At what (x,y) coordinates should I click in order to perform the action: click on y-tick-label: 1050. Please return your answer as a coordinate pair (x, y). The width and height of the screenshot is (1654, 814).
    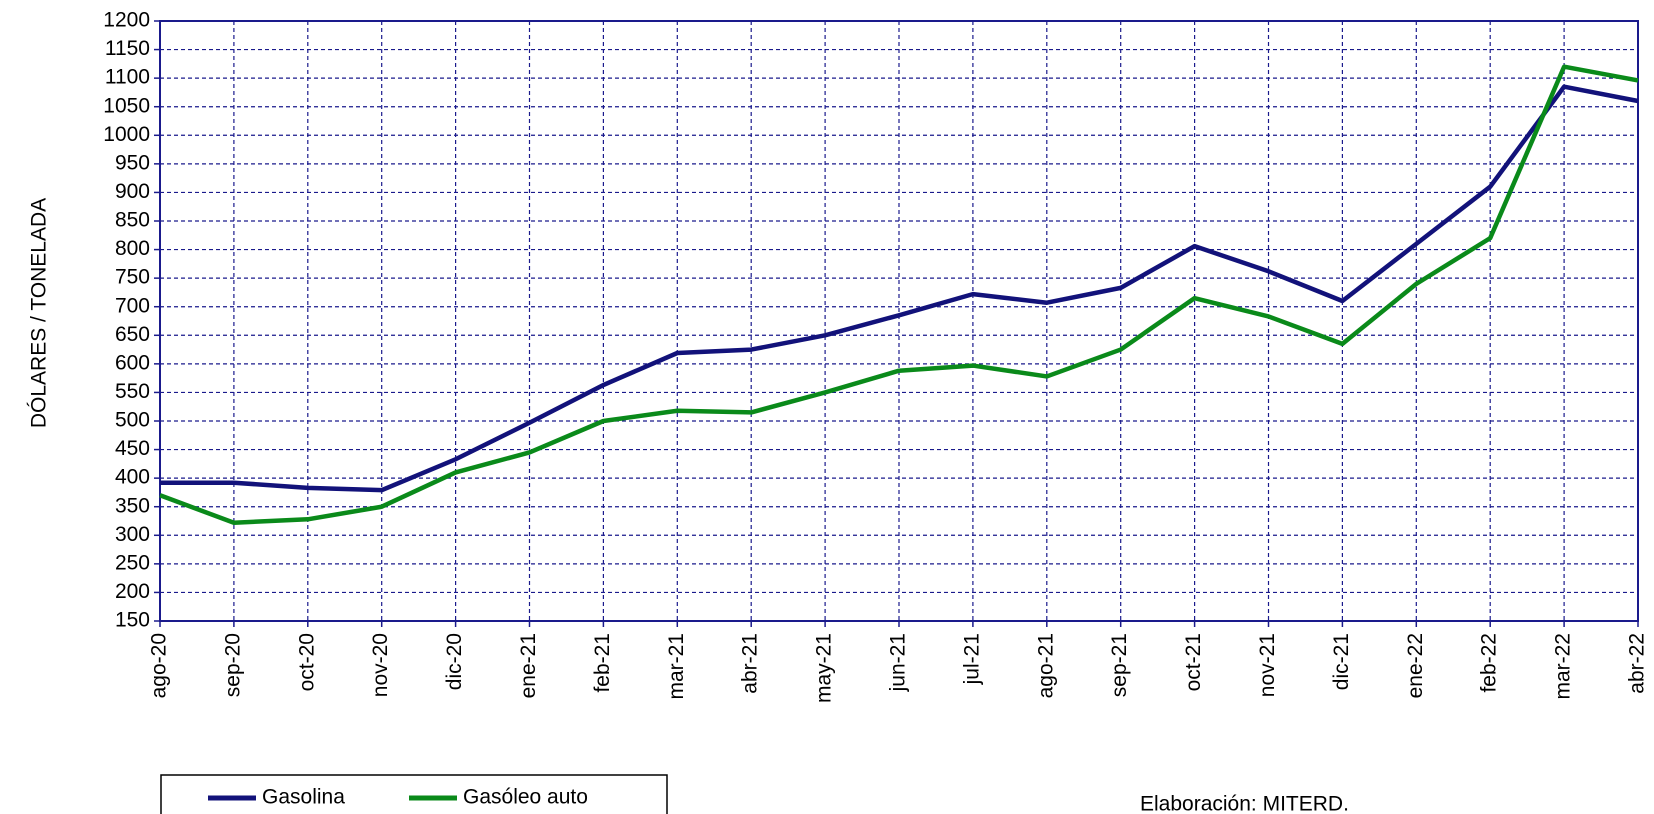
    Looking at the image, I should click on (126, 105).